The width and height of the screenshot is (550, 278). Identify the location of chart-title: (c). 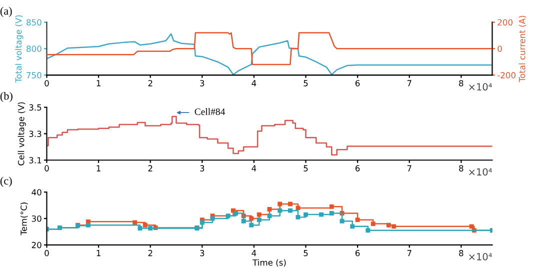
(6, 181).